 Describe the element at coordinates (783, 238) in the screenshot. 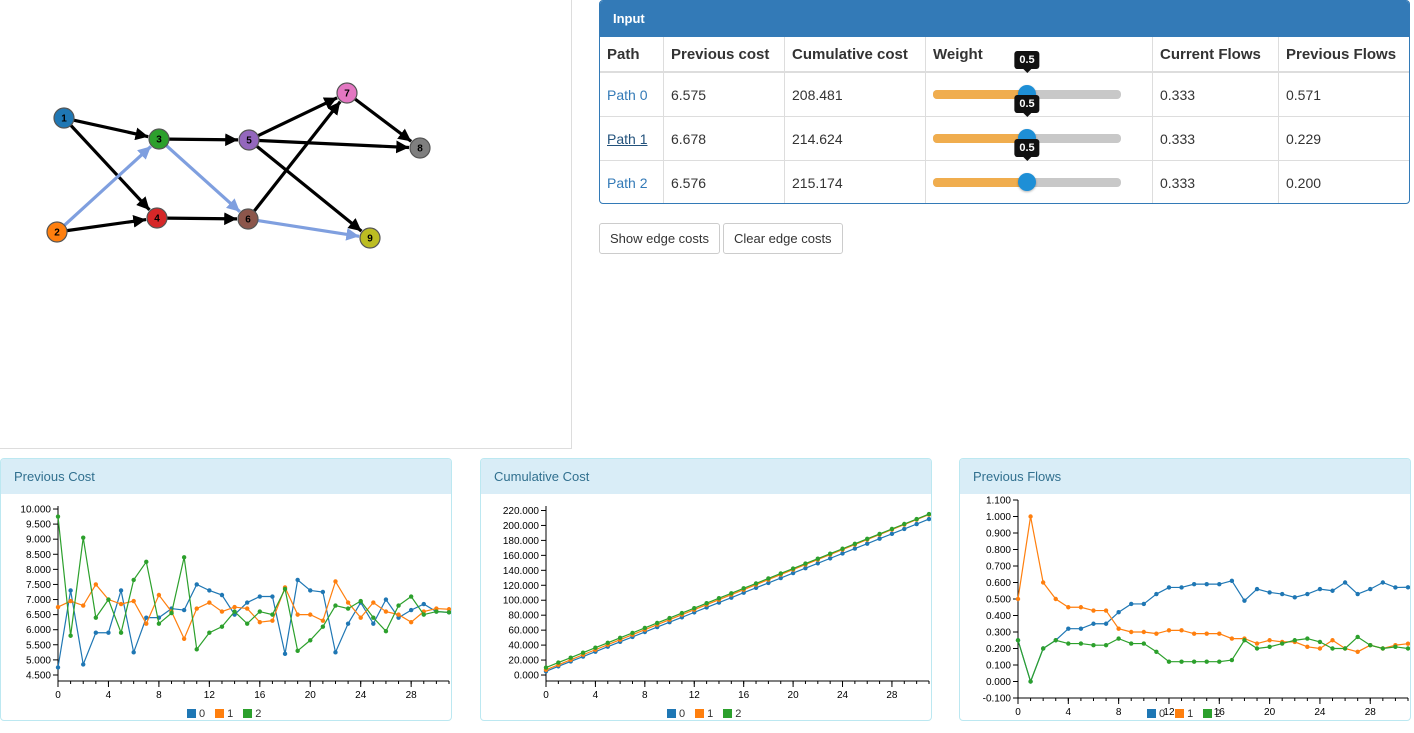

I see `clear-edge-costs-button: Clear edge costs` at that location.